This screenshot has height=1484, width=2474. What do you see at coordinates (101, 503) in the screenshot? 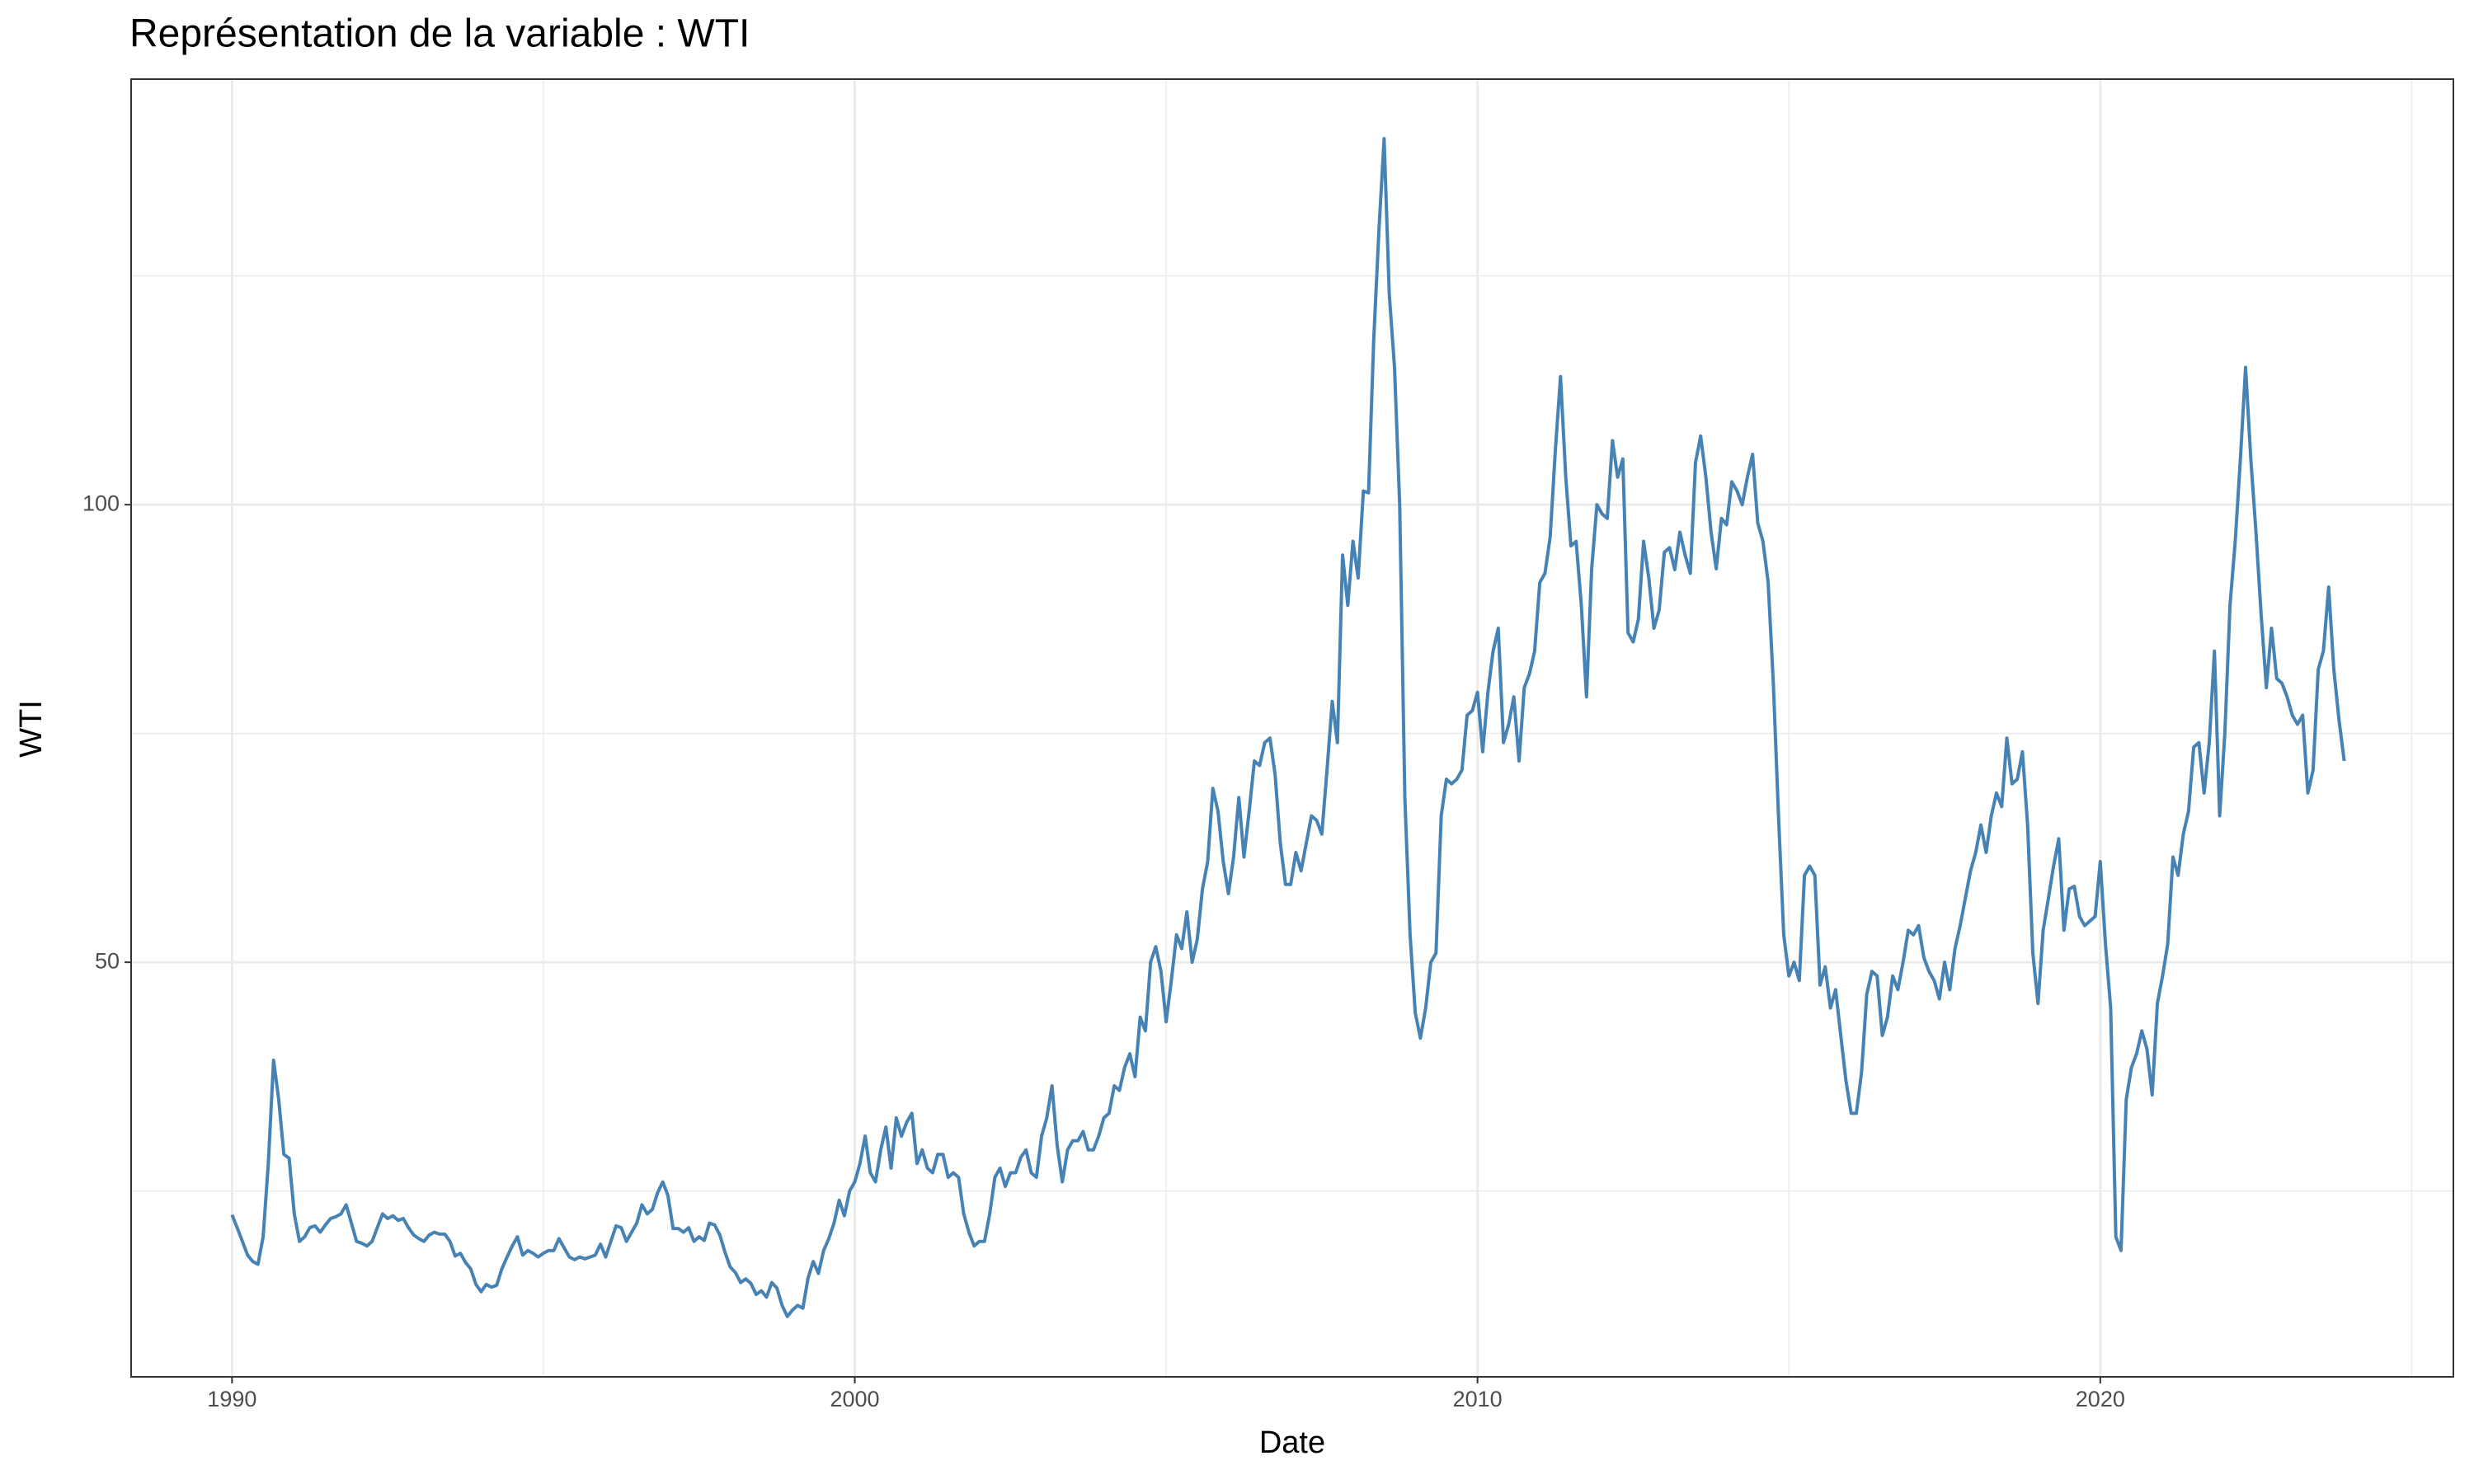
I see `y-tick-label: 100` at bounding box center [101, 503].